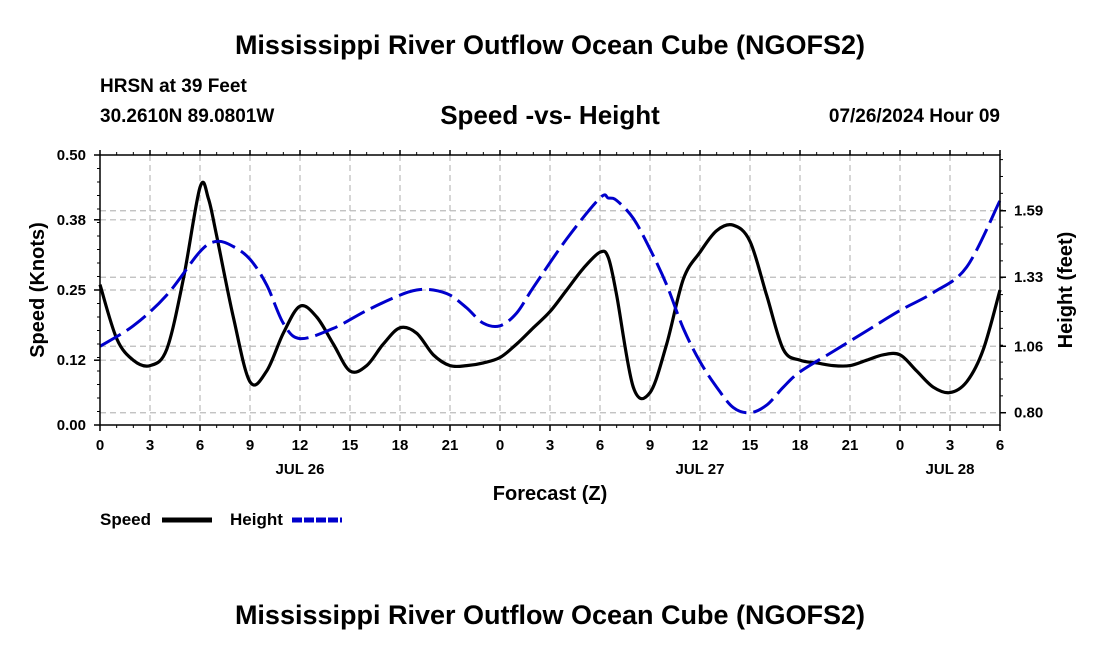  Describe the element at coordinates (1028, 413) in the screenshot. I see `y2-tick-label: 0.80` at that location.